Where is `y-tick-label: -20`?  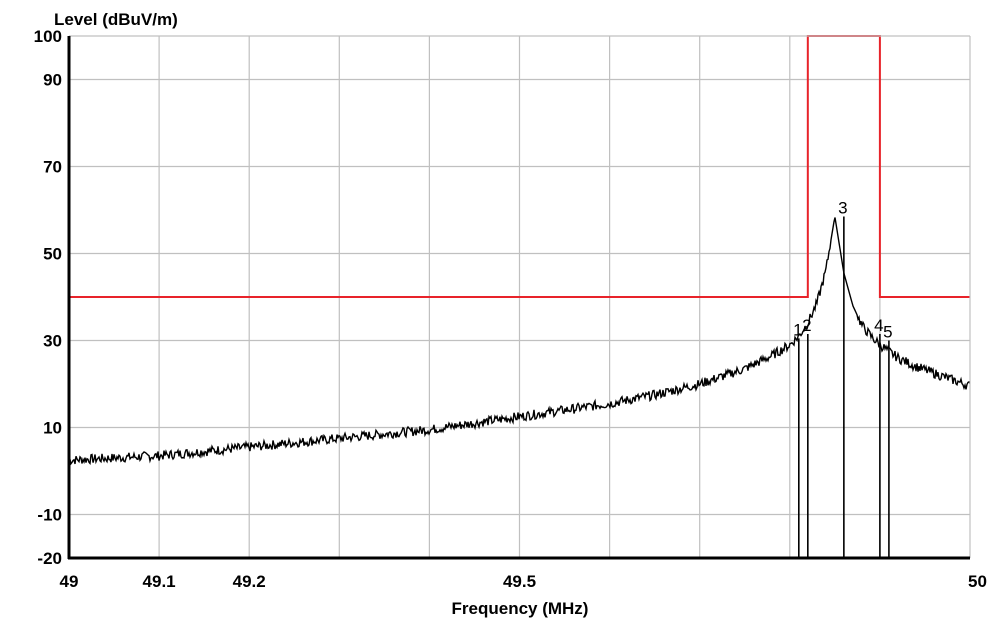 y-tick-label: -20 is located at coordinates (49, 558).